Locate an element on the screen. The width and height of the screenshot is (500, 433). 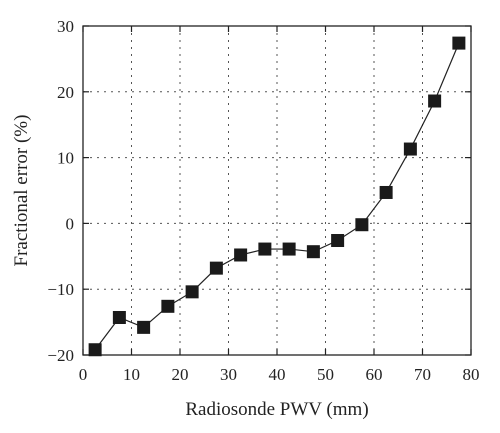
x-tick-label: 0 is located at coordinates (83, 374).